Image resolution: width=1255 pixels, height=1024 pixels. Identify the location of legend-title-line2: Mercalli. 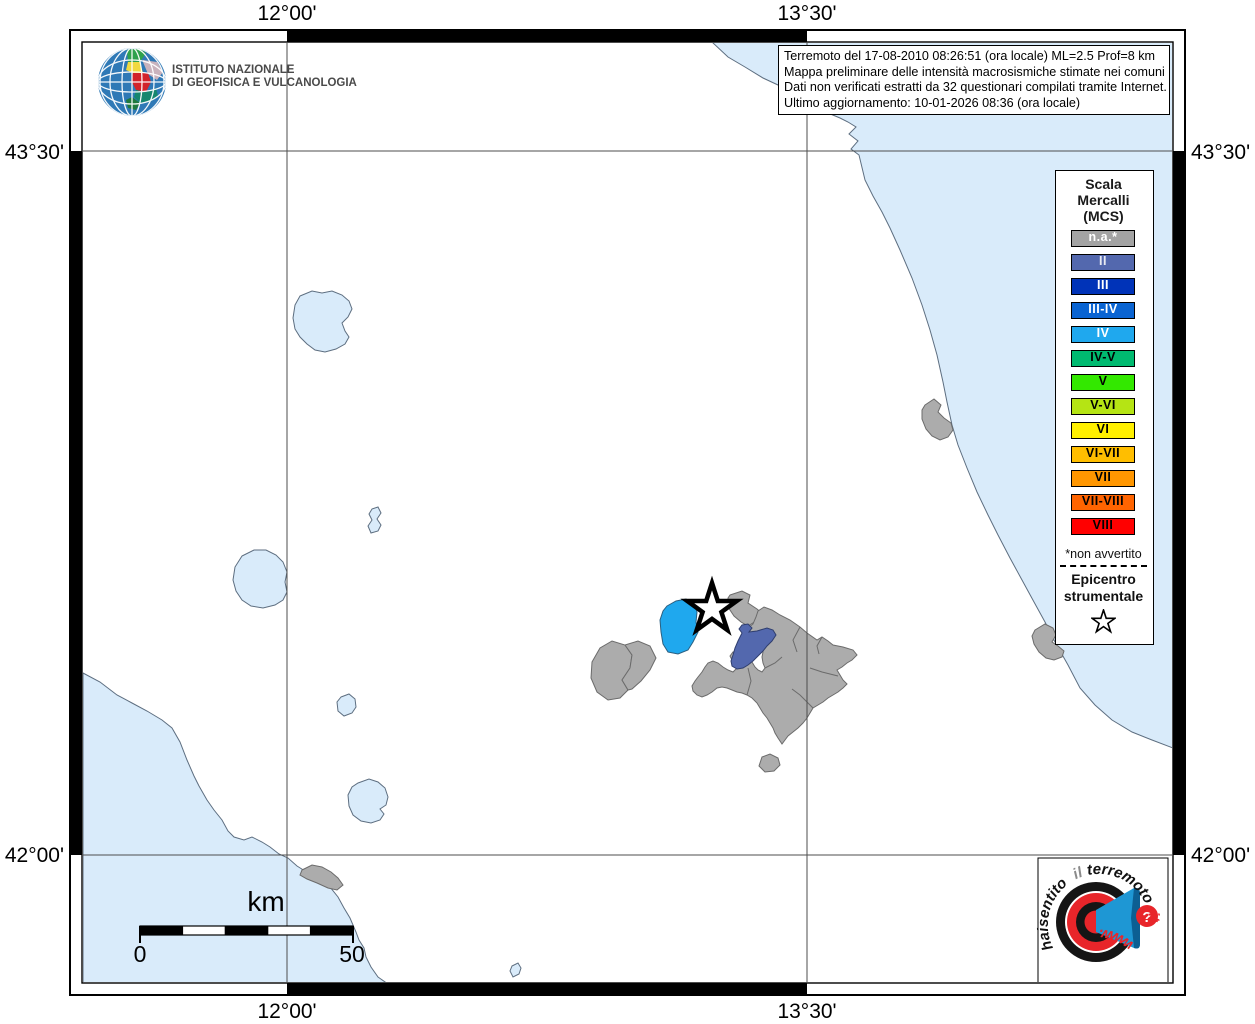
(1103, 200).